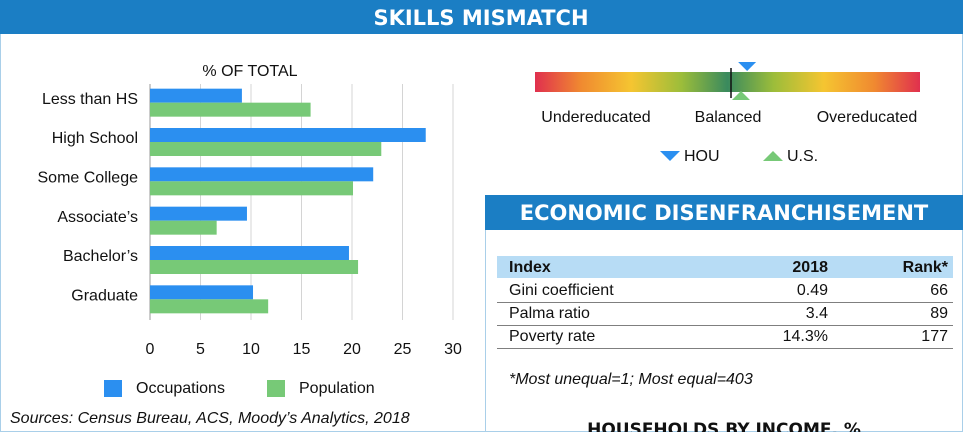  Describe the element at coordinates (90, 99) in the screenshot. I see `y-tick-label: Less than HS` at that location.